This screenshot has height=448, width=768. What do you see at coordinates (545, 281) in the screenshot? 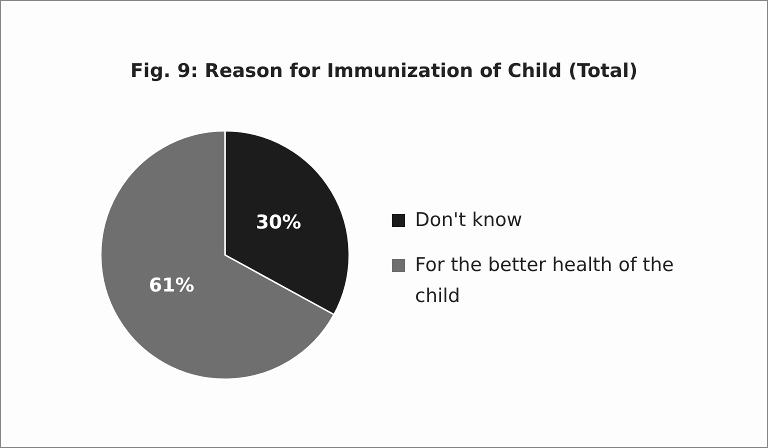
I see `legend-label: For the better health of the child` at bounding box center [545, 281].